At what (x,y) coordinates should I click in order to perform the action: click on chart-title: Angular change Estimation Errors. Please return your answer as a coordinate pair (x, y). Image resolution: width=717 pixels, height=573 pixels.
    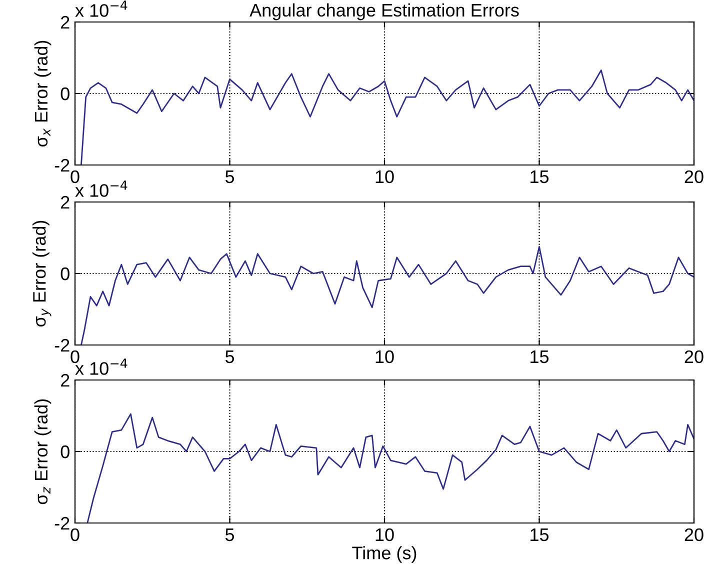
    Looking at the image, I should click on (384, 11).